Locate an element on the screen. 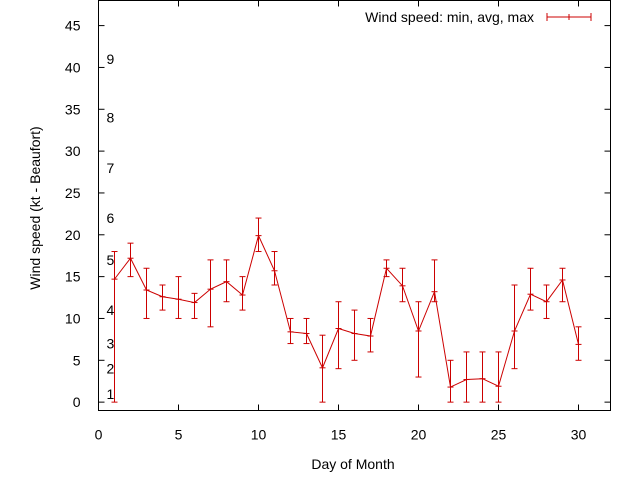  beaufort-label: 9 is located at coordinates (111, 59).